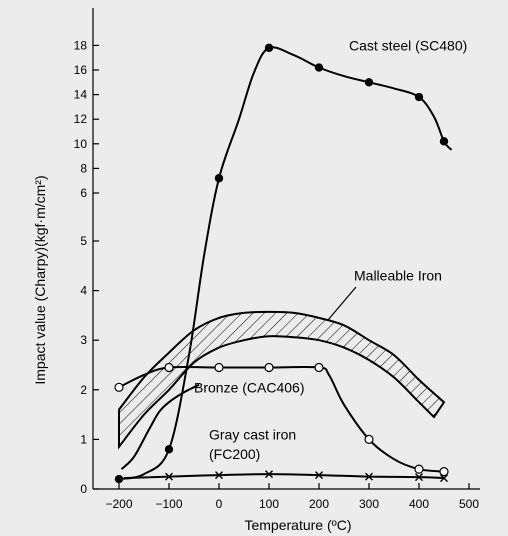 The image size is (508, 536). Describe the element at coordinates (81, 70) in the screenshot. I see `y-tick-label: 16` at that location.